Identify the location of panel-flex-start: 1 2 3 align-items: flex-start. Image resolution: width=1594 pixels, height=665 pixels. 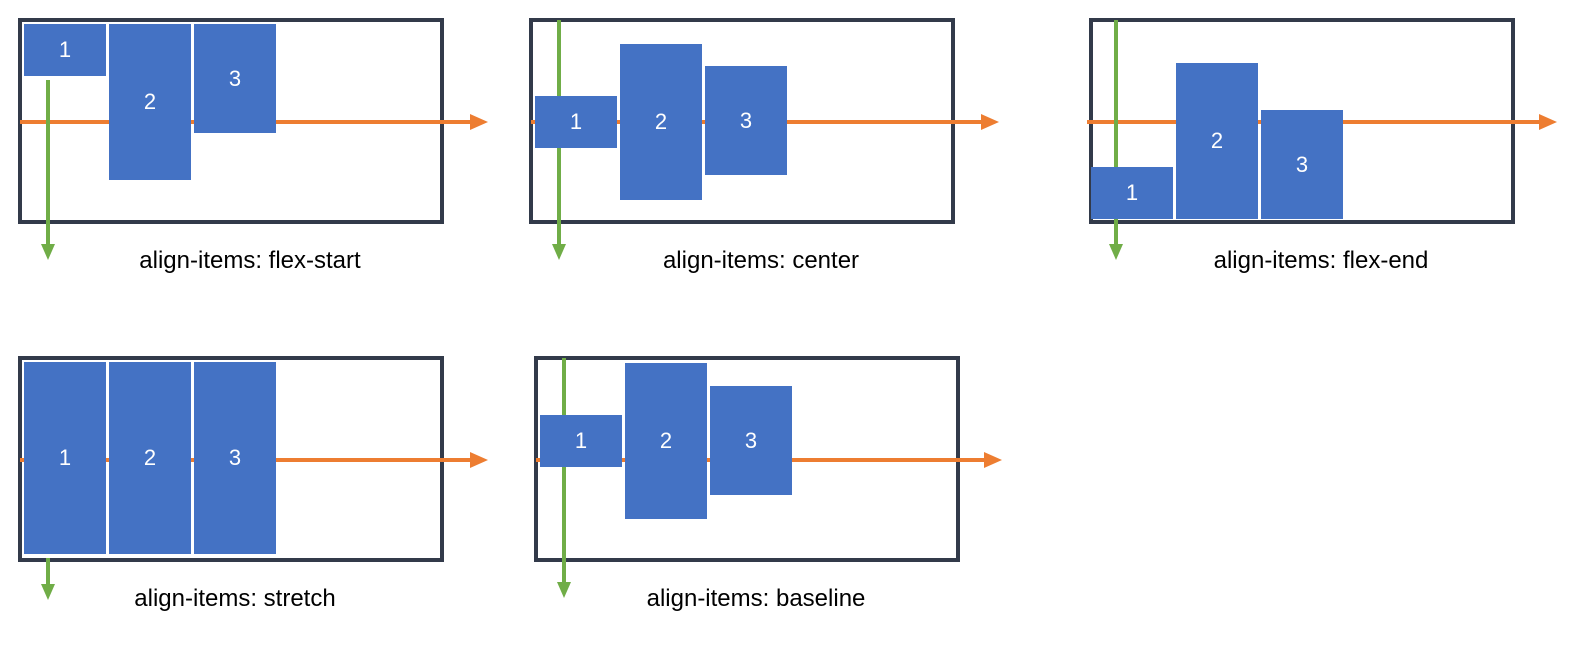
(260, 145).